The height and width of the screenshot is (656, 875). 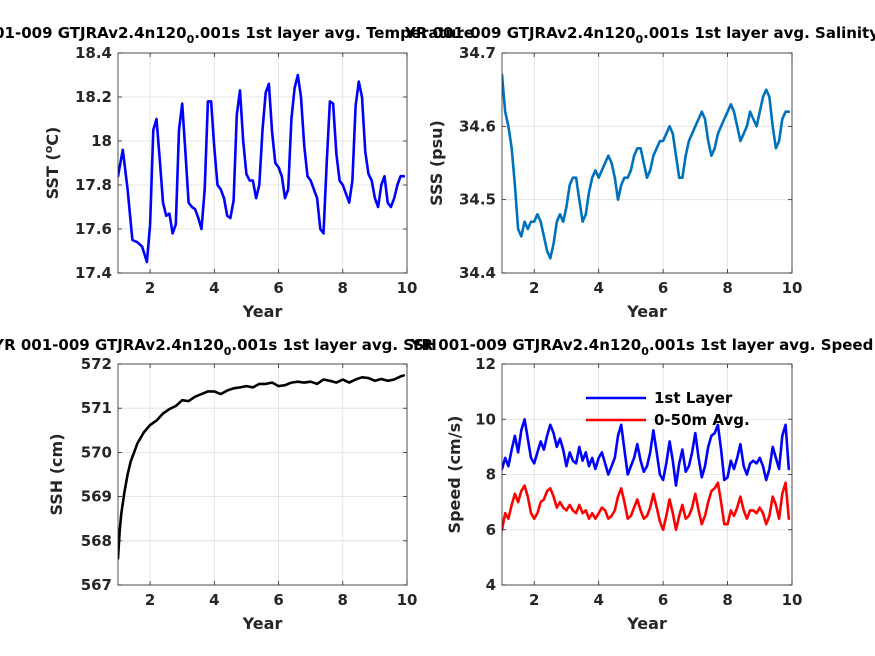 I want to click on y-tick-label: 8, so click(x=491, y=475).